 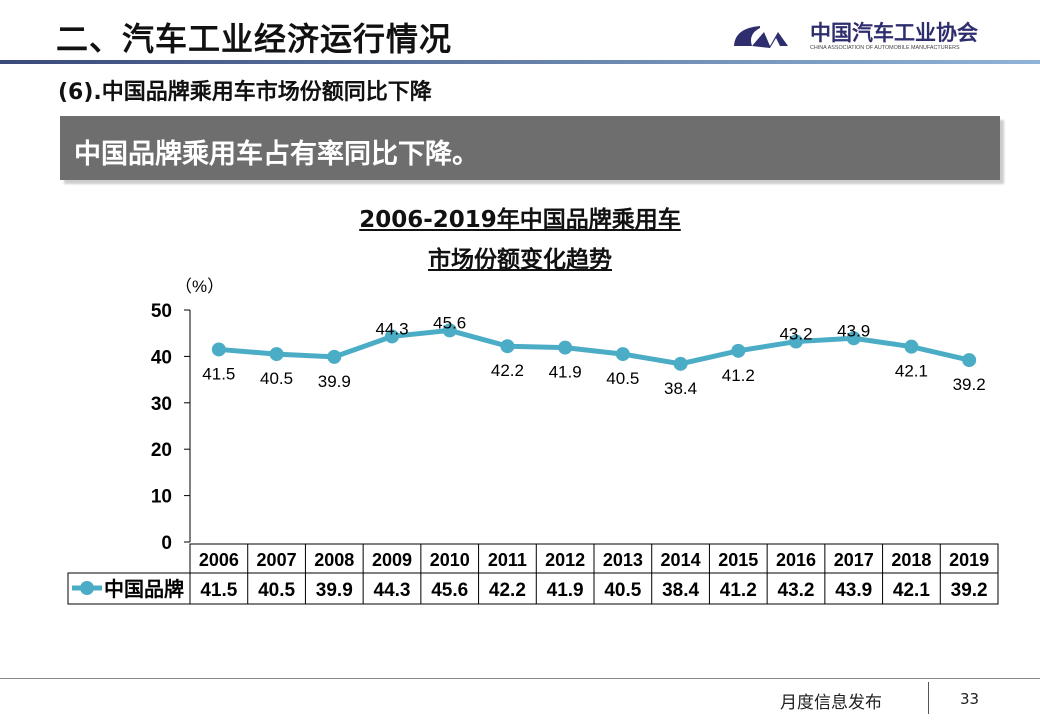 I want to click on x-tick-label: 2006, so click(x=219, y=560).